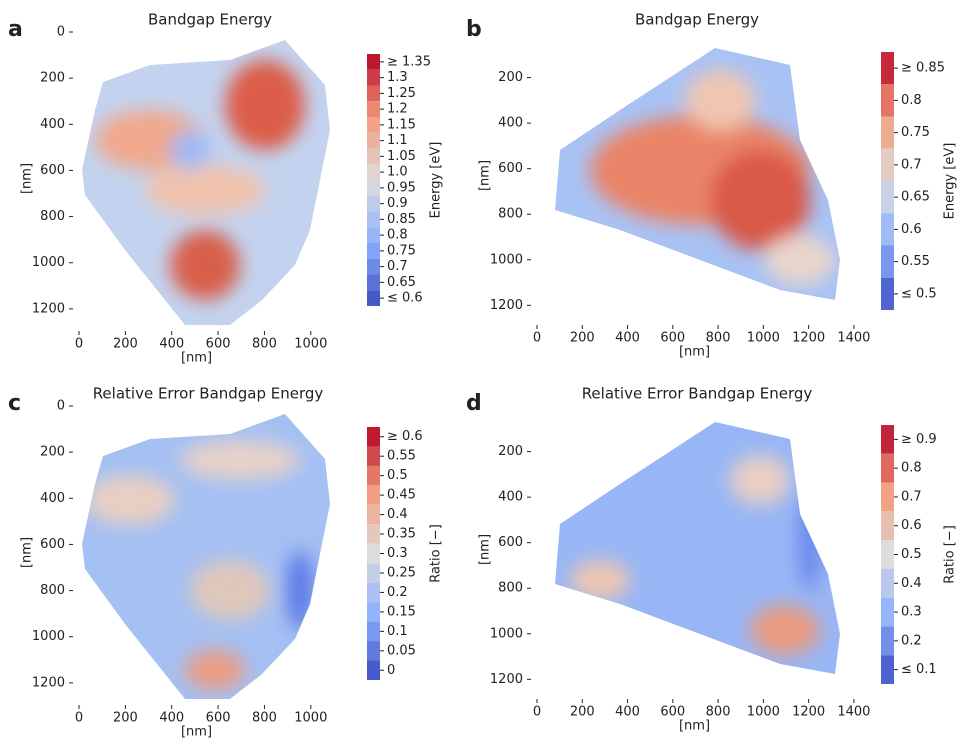 This screenshot has height=742, width=957. Describe the element at coordinates (915, 261) in the screenshot. I see `colorbar-tick-label: 0.55` at that location.